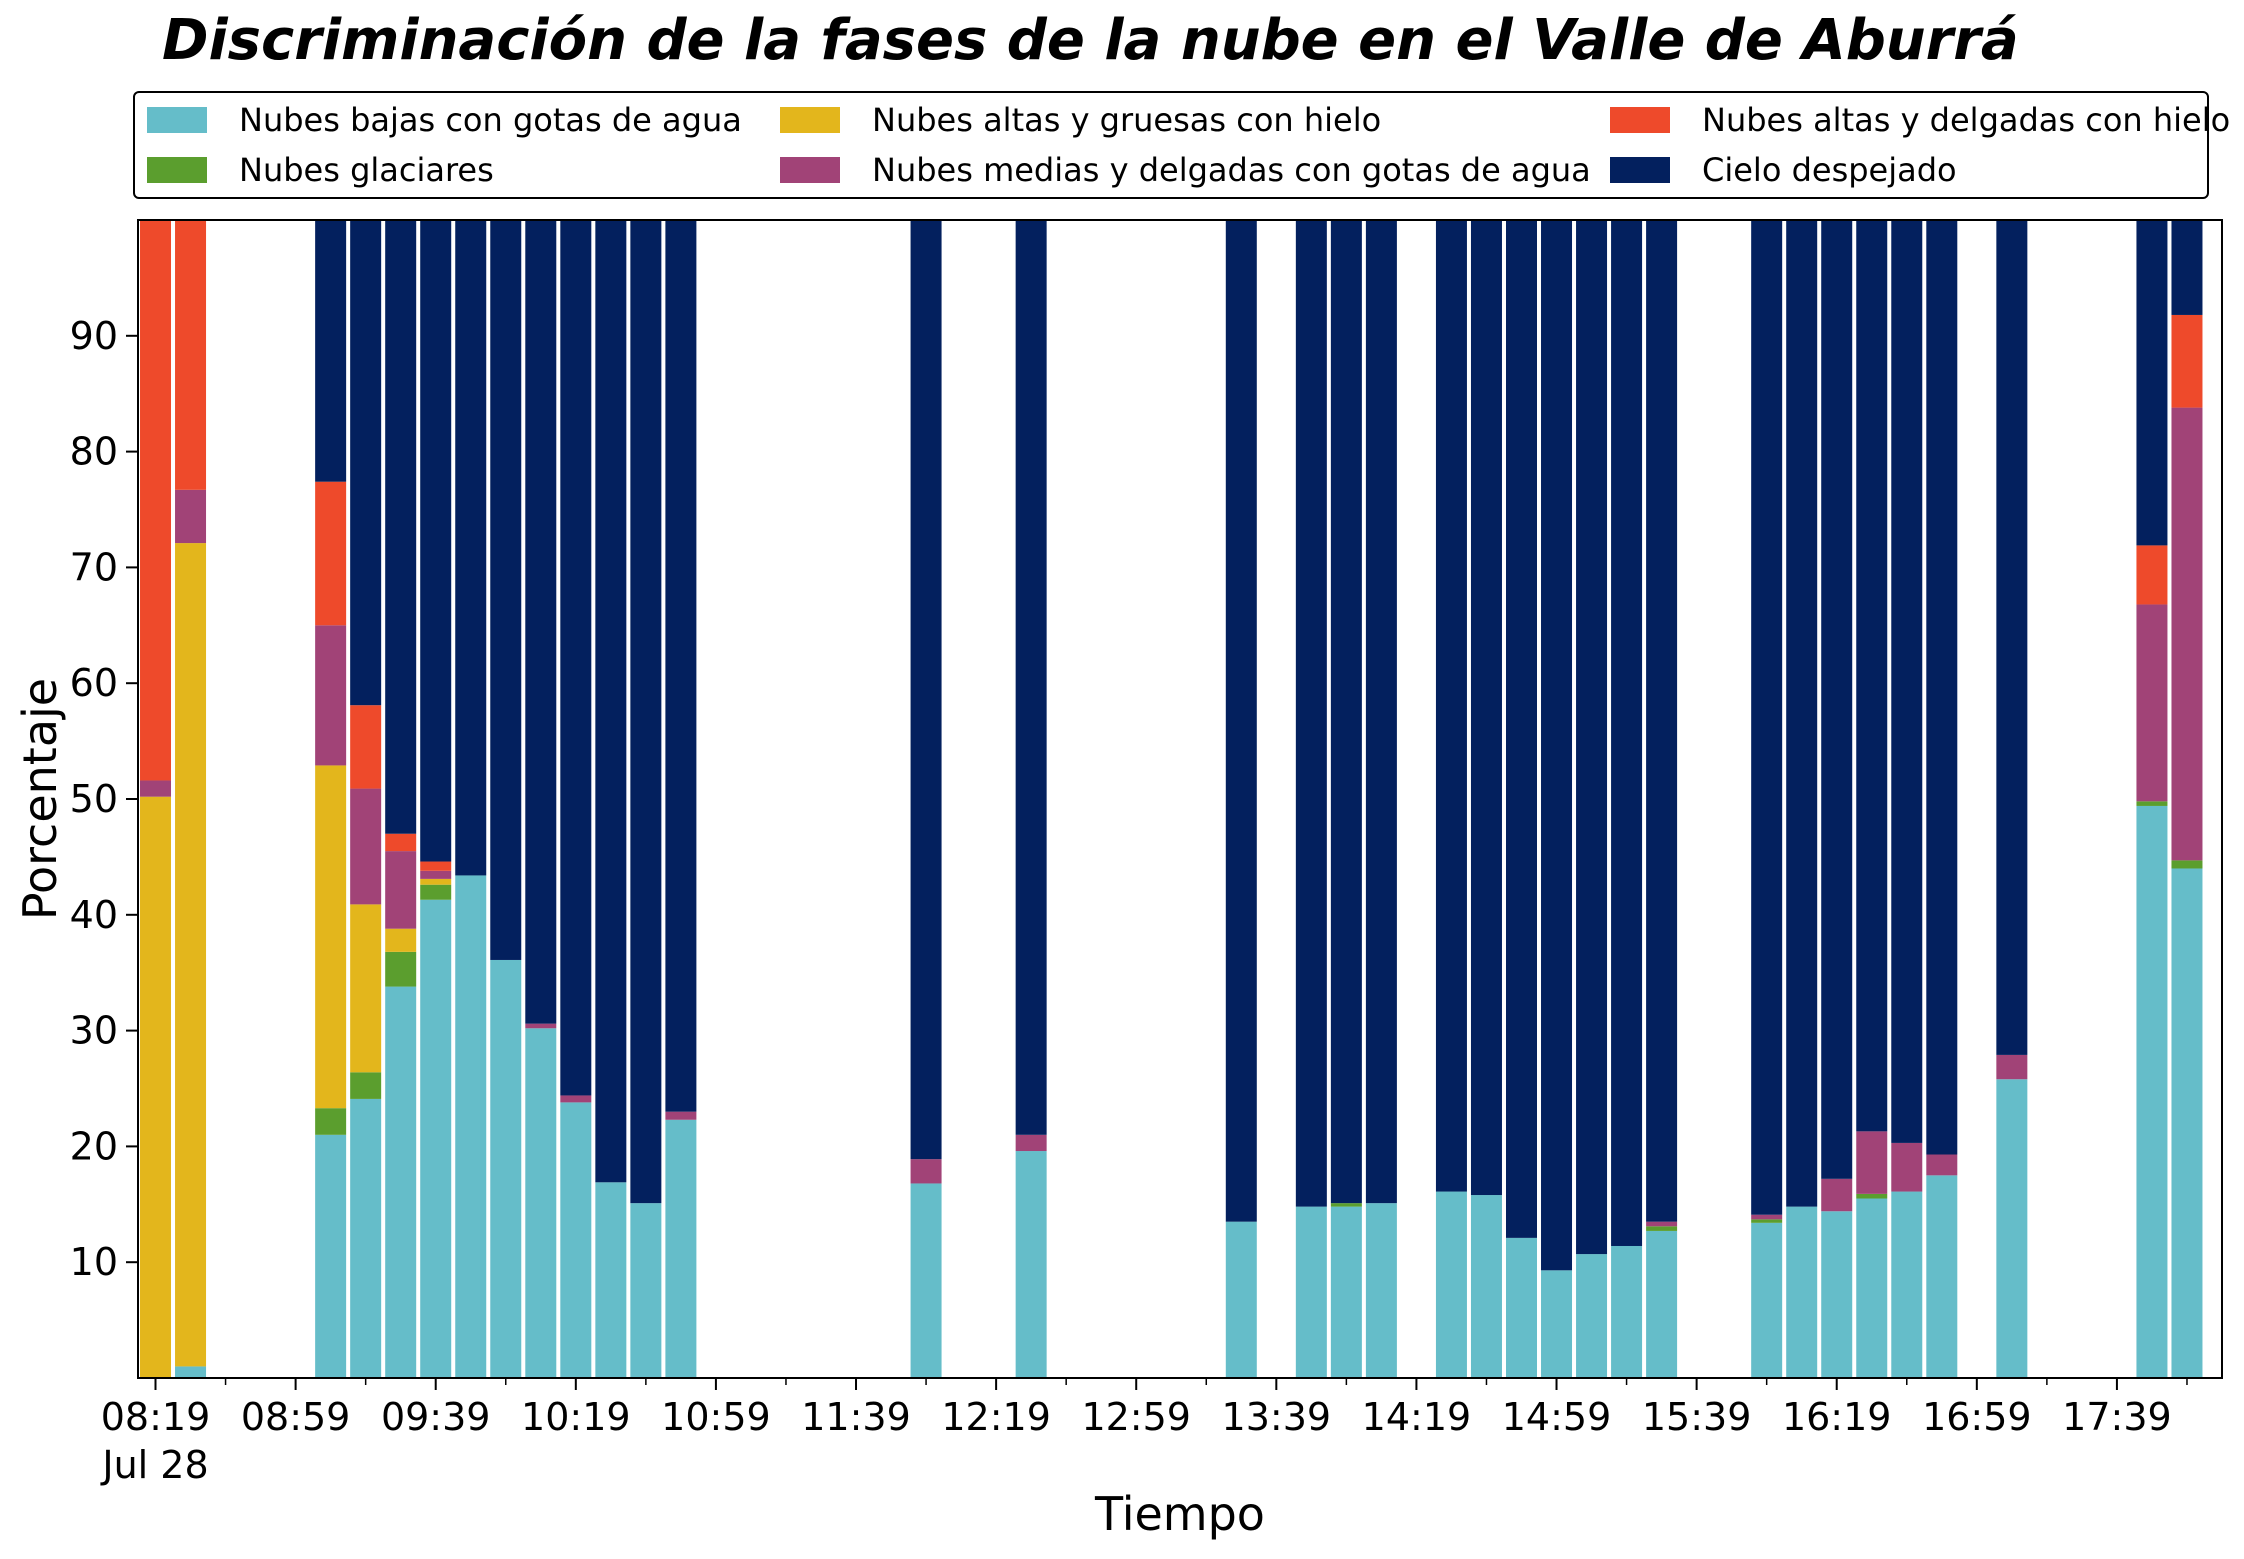 This screenshot has height=1559, width=2244. Describe the element at coordinates (996, 1417) in the screenshot. I see `x-tick-label: 12:19` at that location.